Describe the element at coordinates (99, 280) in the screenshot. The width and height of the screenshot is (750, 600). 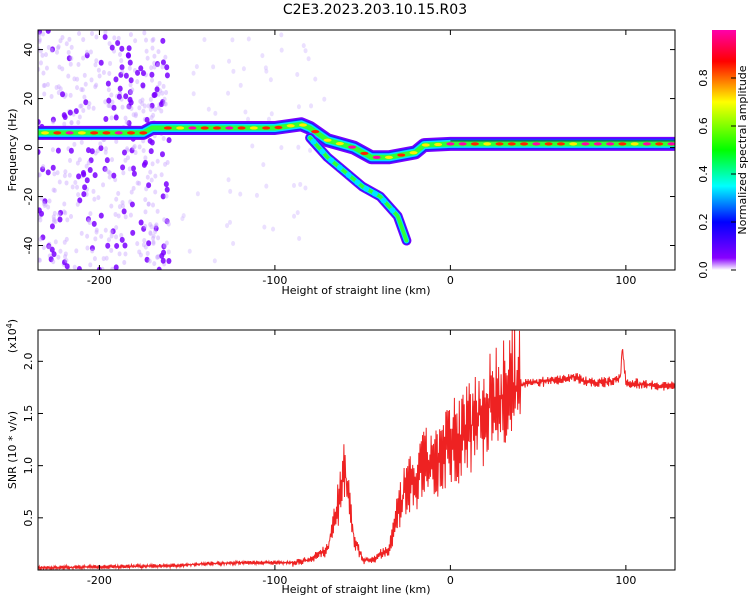
I see `x-tick-label: -200` at that location.